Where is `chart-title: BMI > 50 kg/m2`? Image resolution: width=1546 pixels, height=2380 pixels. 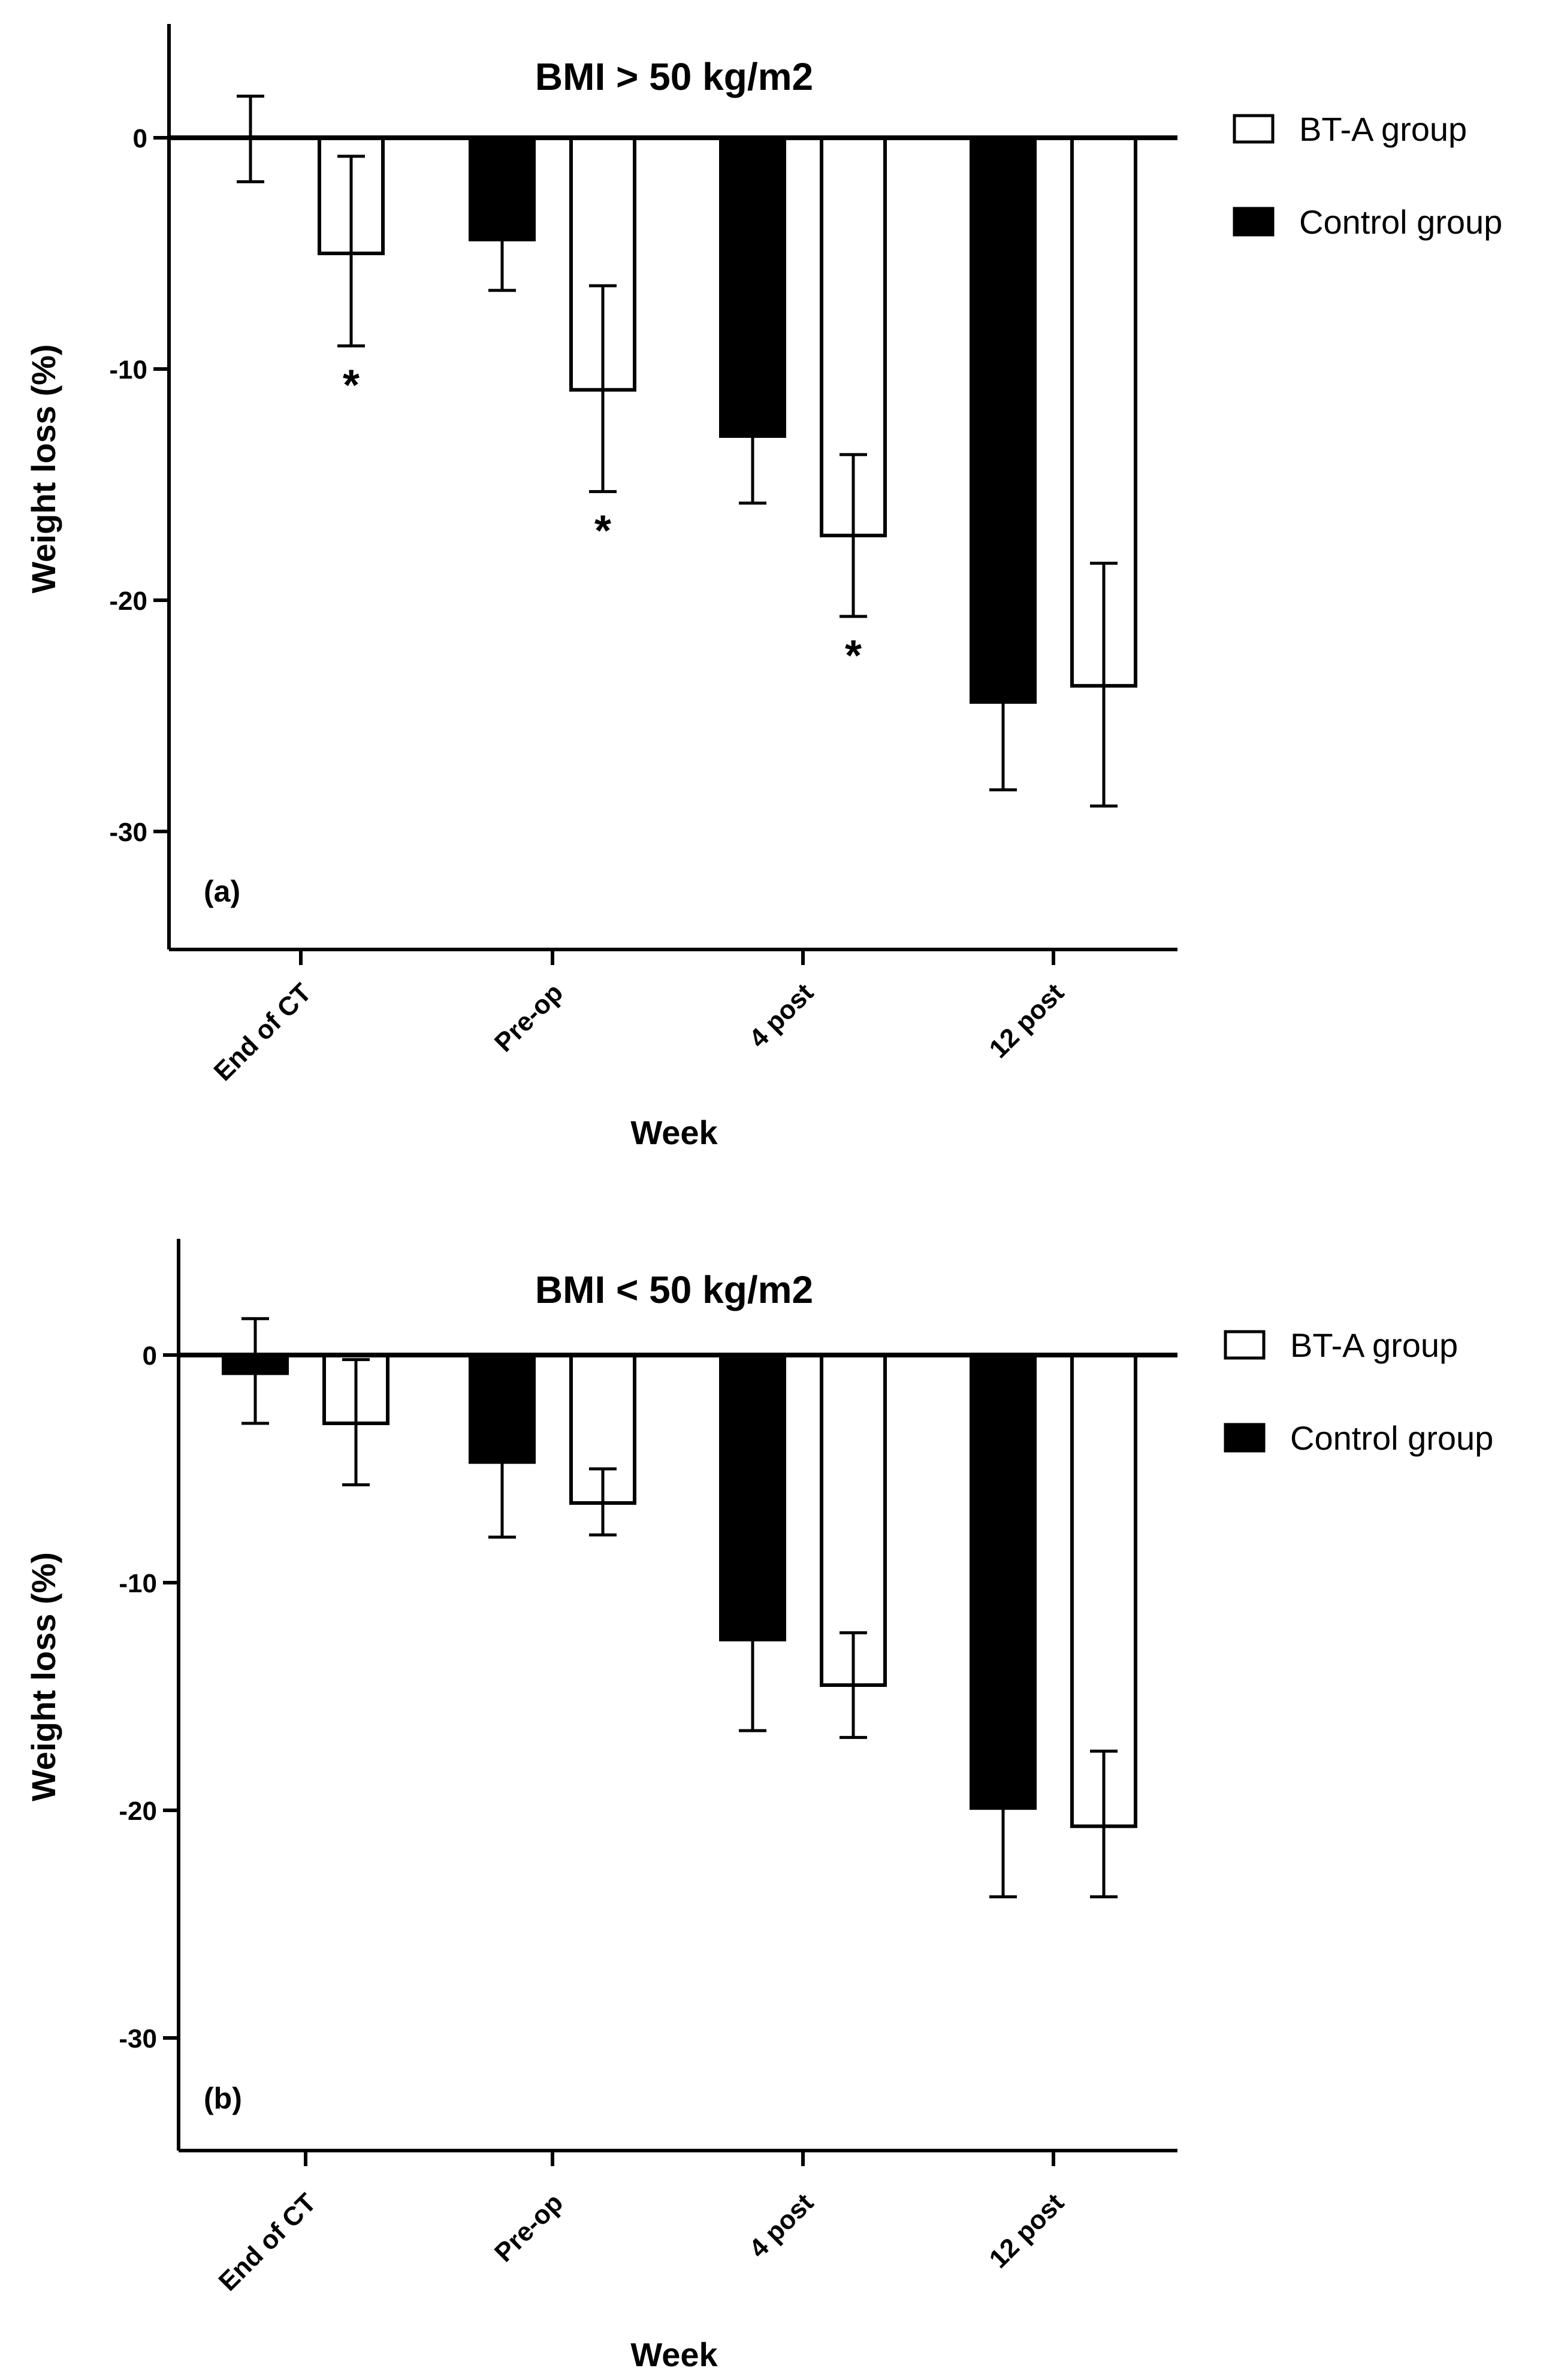 chart-title: BMI > 50 kg/m2 is located at coordinates (674, 77).